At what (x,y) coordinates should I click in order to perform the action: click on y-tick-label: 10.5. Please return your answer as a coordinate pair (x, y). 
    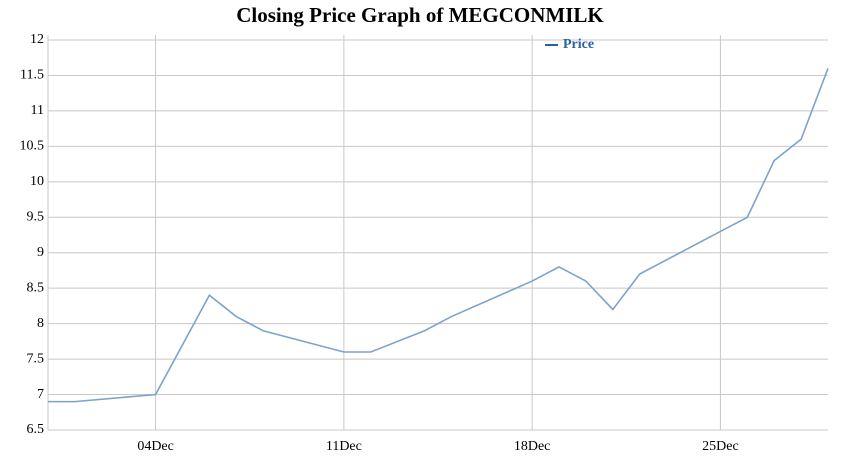
    Looking at the image, I should click on (32, 146).